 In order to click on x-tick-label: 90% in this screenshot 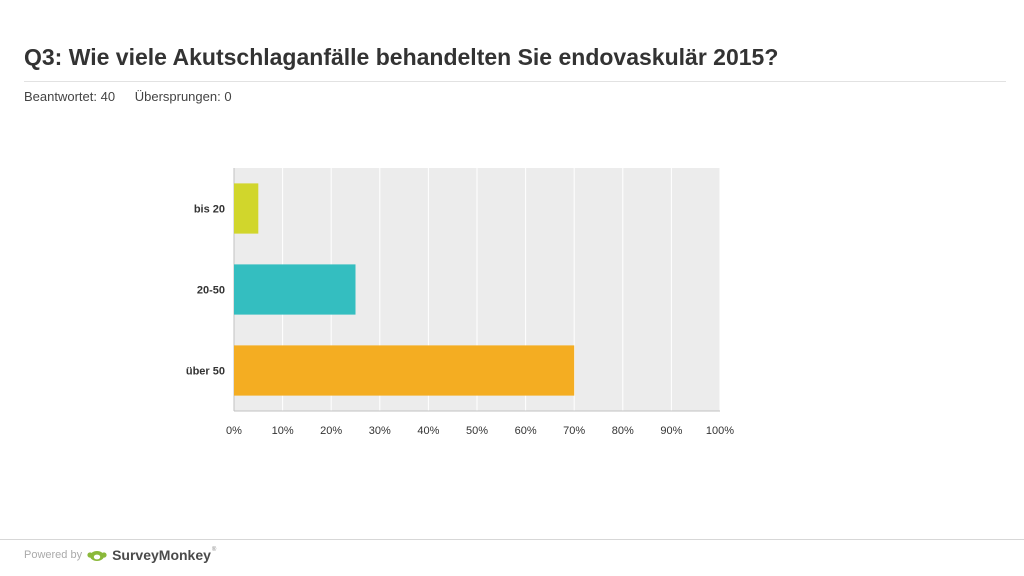, I will do `click(671, 431)`.